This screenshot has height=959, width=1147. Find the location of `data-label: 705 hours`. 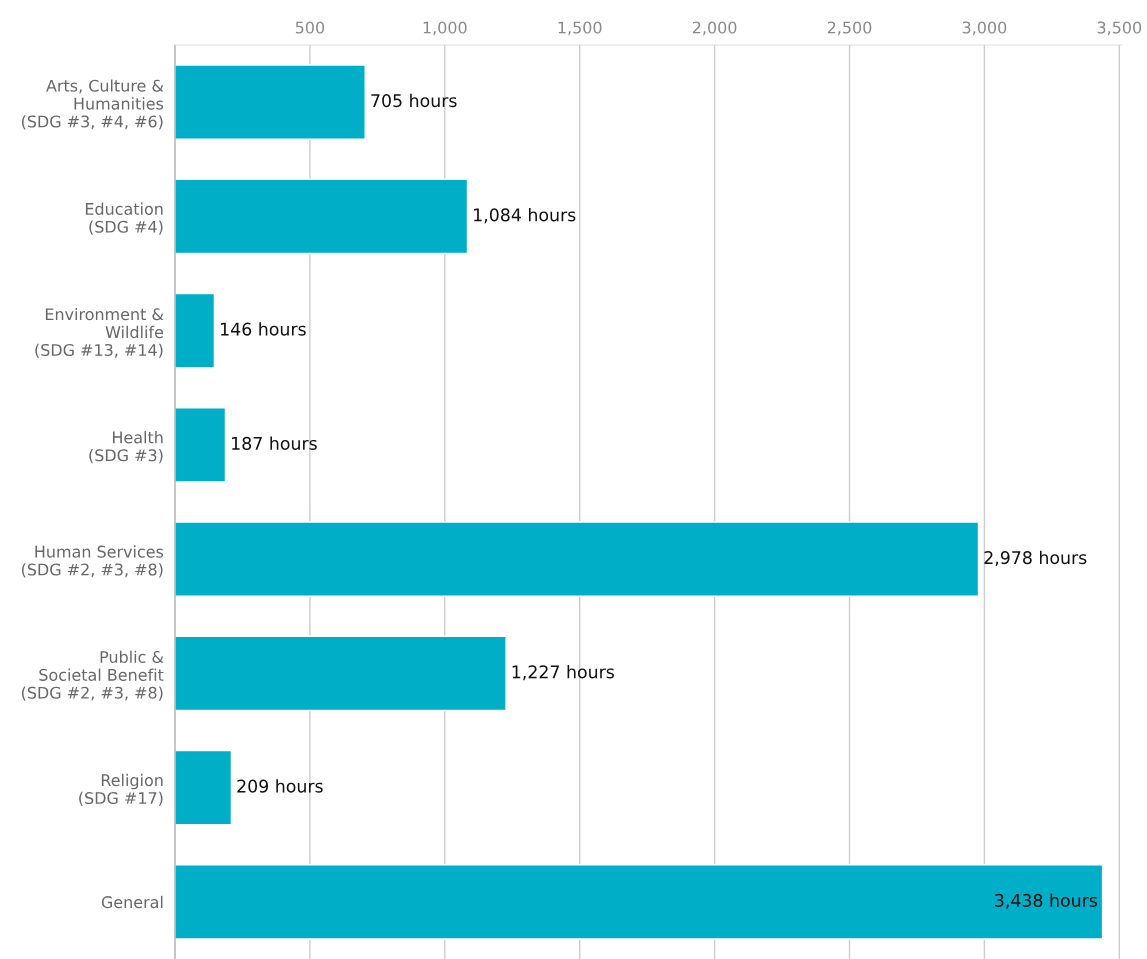

data-label: 705 hours is located at coordinates (414, 100).